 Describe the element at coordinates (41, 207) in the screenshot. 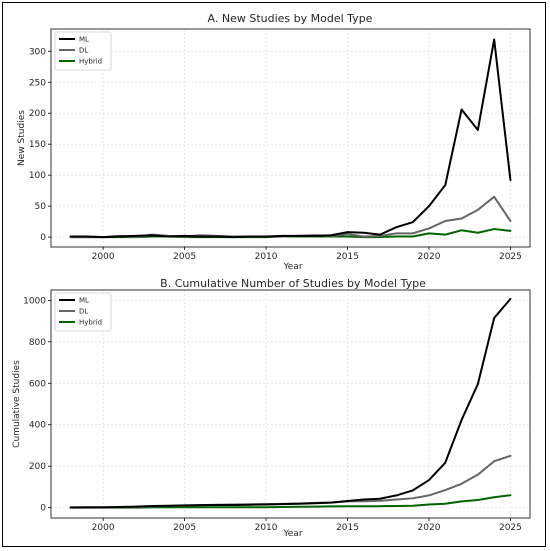

I see `y-tick-label-a-50: 50` at that location.